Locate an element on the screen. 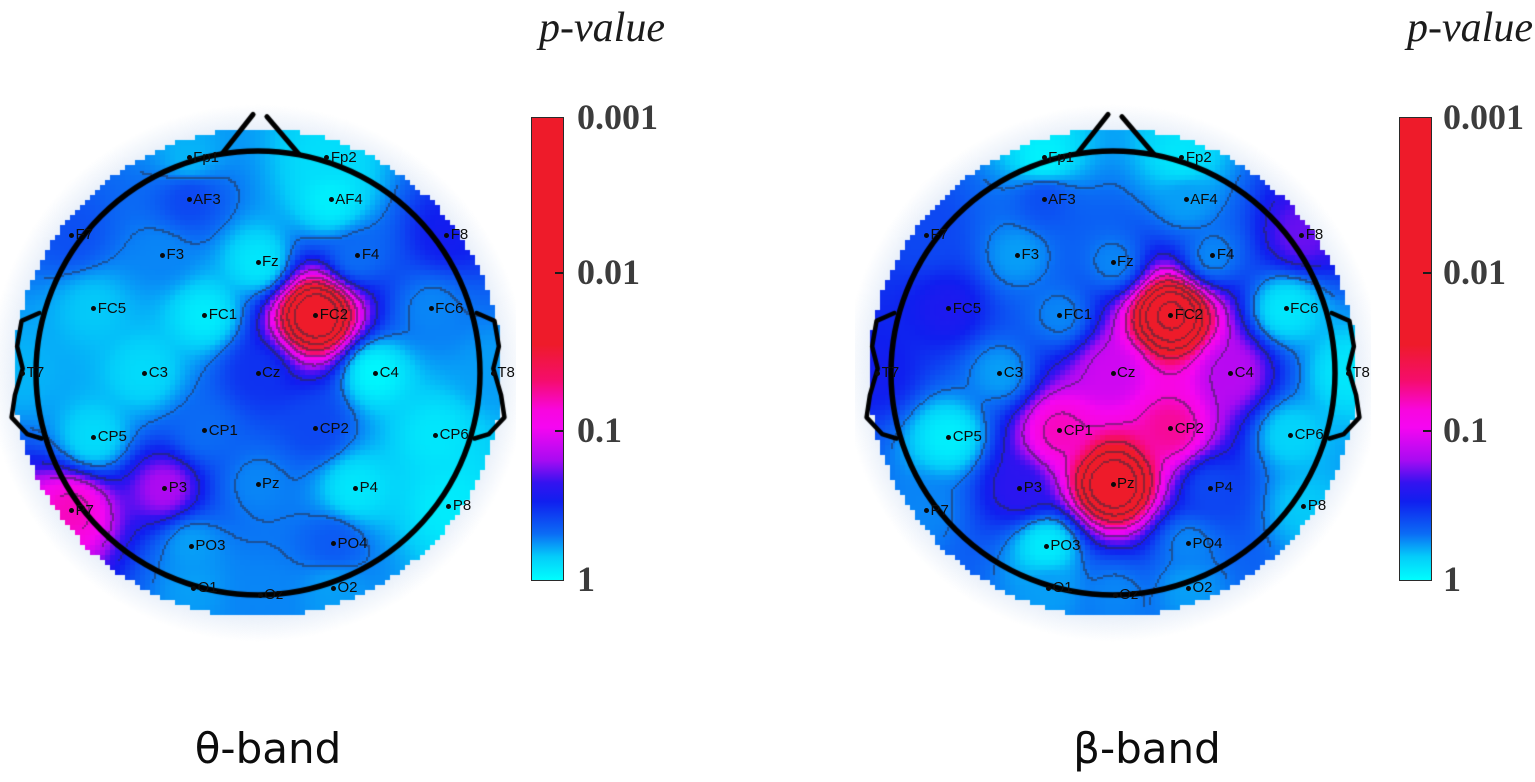 This screenshot has width=1535, height=782. electrode-label: F4 is located at coordinates (370, 255).